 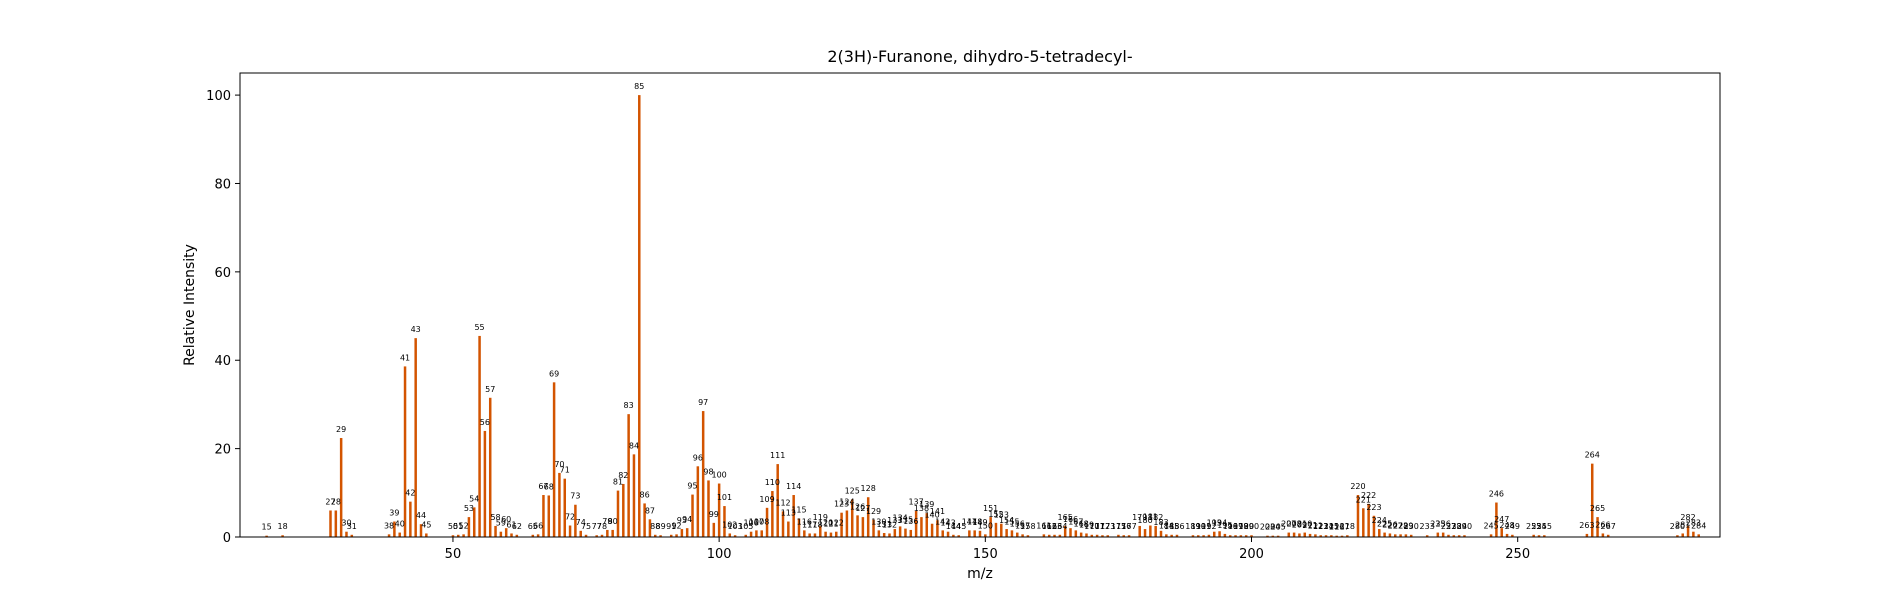 I want to click on x-axis-label: m/z, so click(x=980, y=574).